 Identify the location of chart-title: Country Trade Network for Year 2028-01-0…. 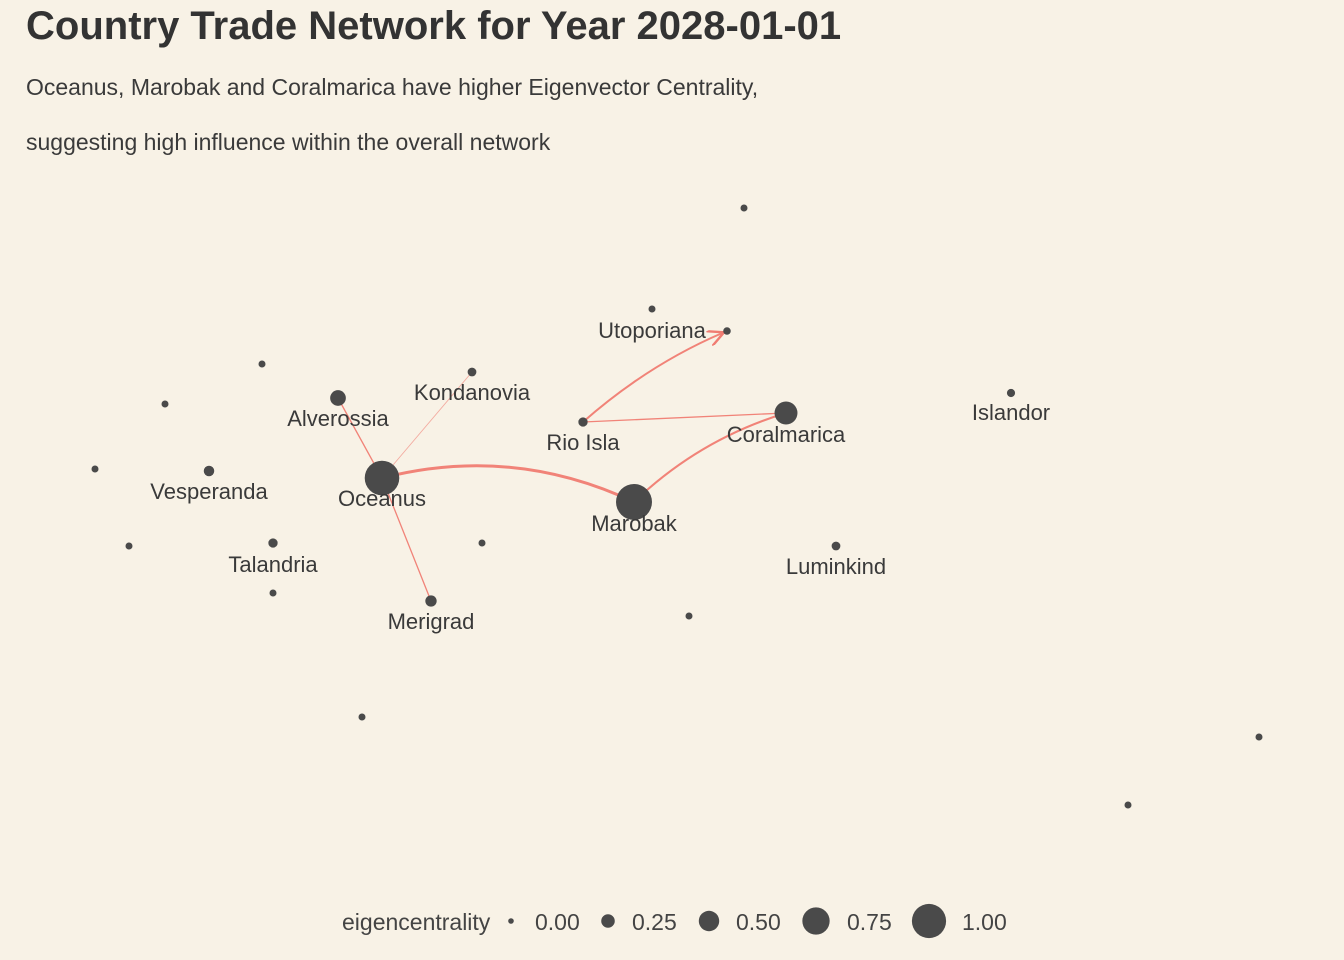
(434, 26).